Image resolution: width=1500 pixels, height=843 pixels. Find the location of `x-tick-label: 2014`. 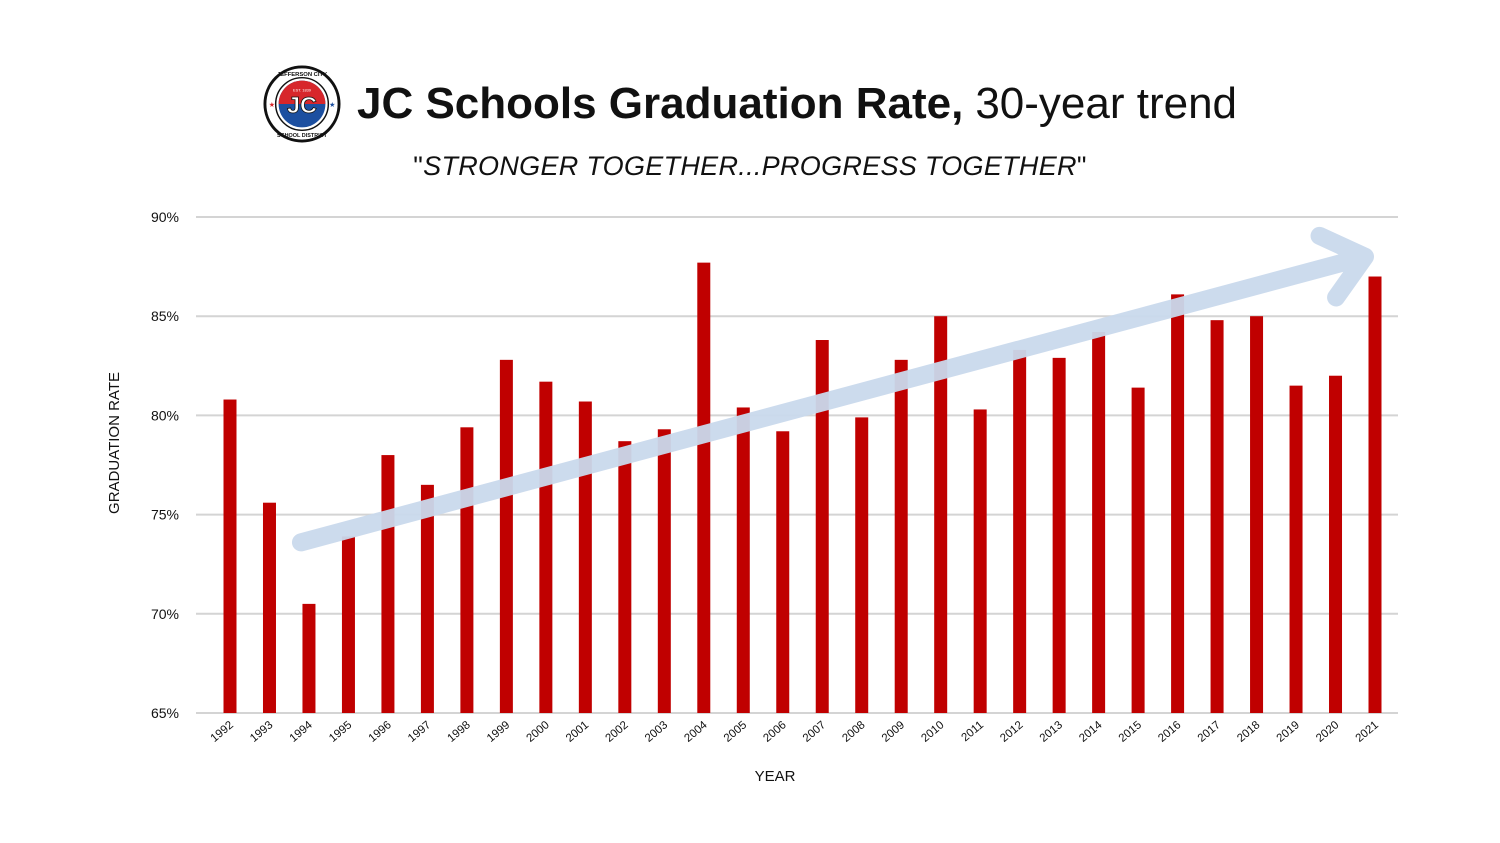

x-tick-label: 2014 is located at coordinates (1091, 732).